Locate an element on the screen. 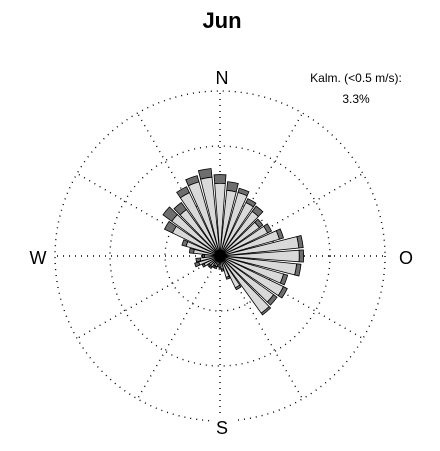  center-hub is located at coordinates (220, 256).